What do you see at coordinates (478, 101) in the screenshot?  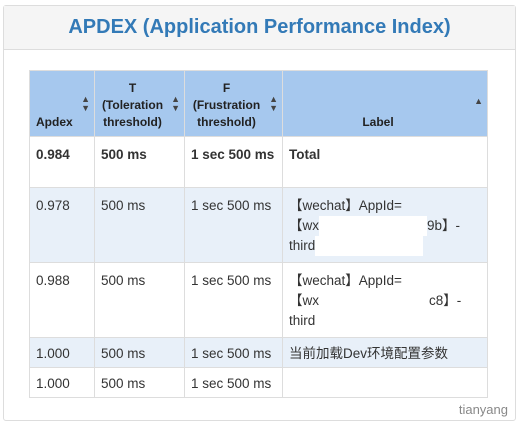 I see `sort-asc-icon: ▲` at bounding box center [478, 101].